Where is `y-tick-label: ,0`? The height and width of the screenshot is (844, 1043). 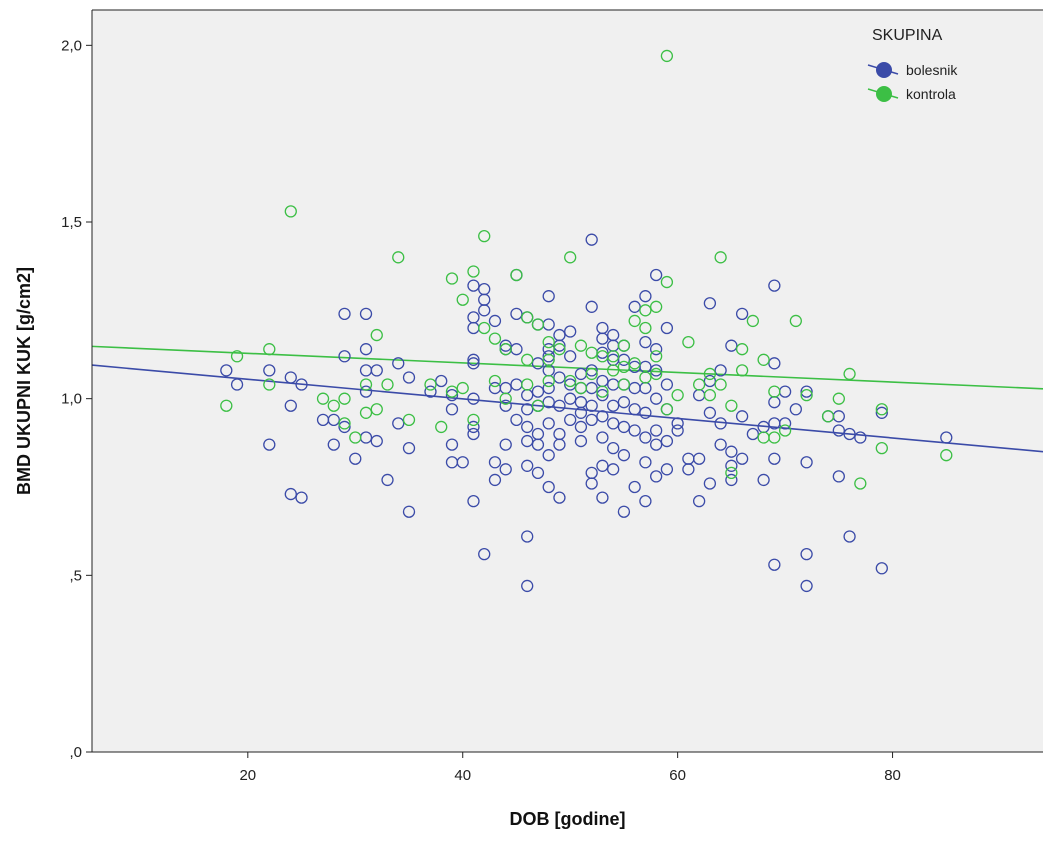
y-tick-label: ,0 is located at coordinates (75, 752).